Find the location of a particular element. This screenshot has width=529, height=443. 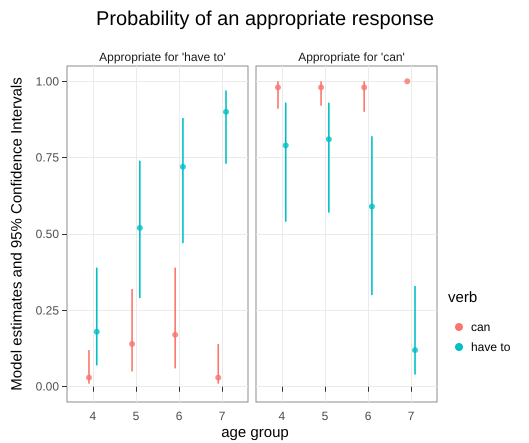

x-axis-title: age group is located at coordinates (255, 432).